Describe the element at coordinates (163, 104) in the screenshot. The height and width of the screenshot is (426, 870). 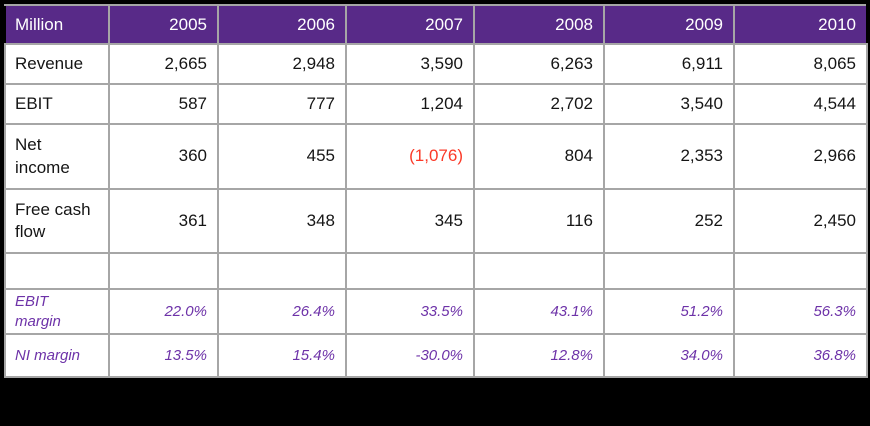
I see `value-cell: 587` at that location.